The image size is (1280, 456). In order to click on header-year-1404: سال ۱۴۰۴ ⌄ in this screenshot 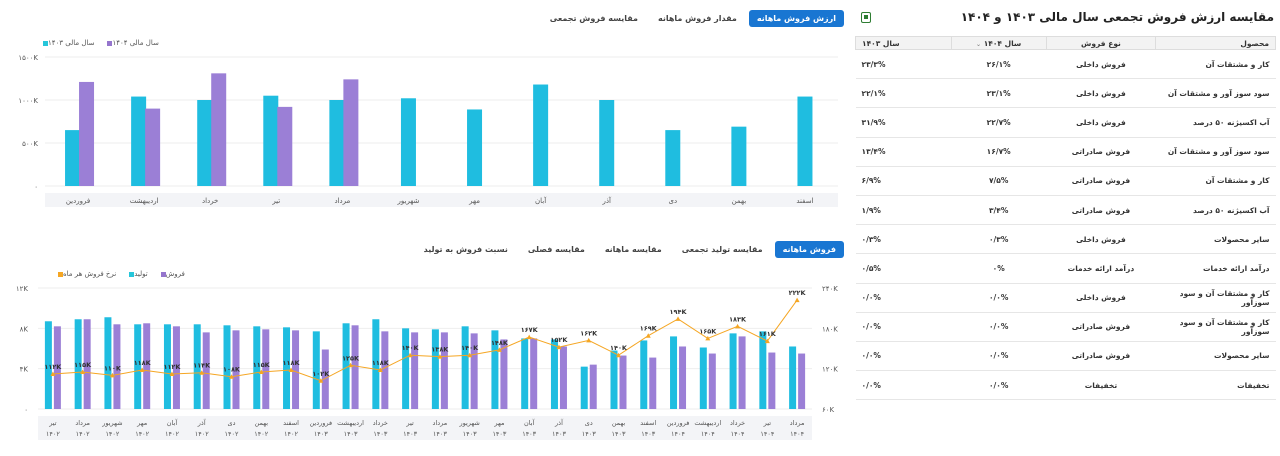, I will do `click(998, 43)`.